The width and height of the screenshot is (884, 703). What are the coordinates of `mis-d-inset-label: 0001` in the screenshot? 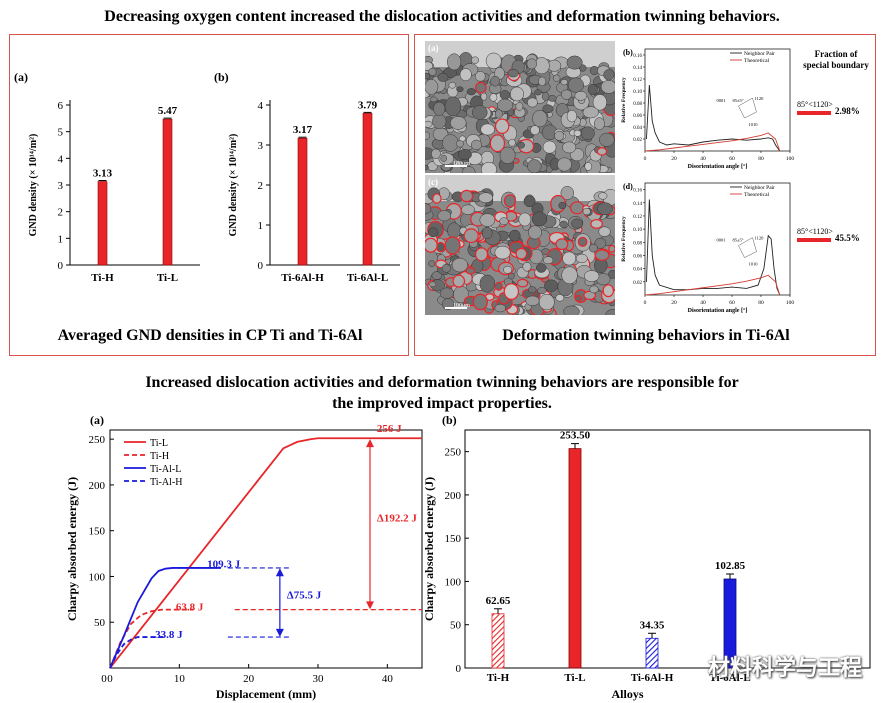 It's located at (721, 240).